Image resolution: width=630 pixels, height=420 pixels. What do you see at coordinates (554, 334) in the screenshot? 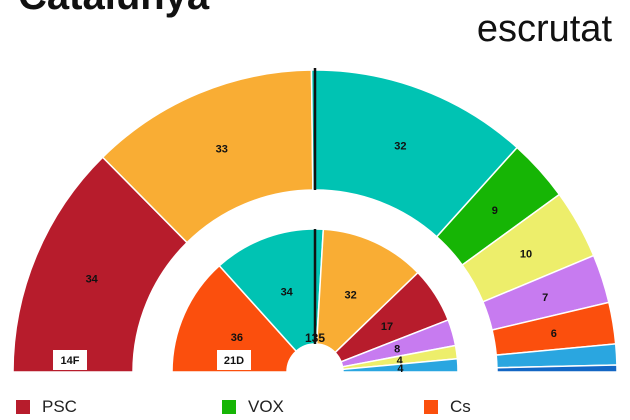
I see `outer-seat-count-7: 6` at bounding box center [554, 334].